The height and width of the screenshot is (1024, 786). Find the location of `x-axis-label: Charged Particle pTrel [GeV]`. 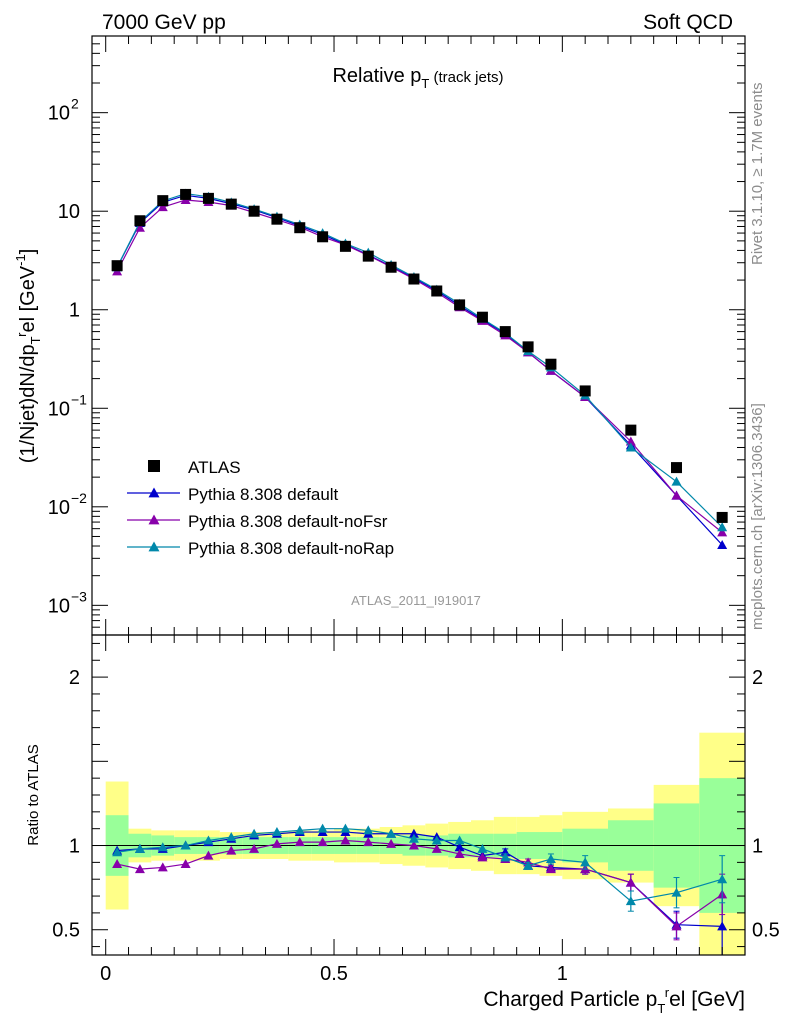

x-axis-label: Charged Particle pTrel [GeV] is located at coordinates (614, 1000).